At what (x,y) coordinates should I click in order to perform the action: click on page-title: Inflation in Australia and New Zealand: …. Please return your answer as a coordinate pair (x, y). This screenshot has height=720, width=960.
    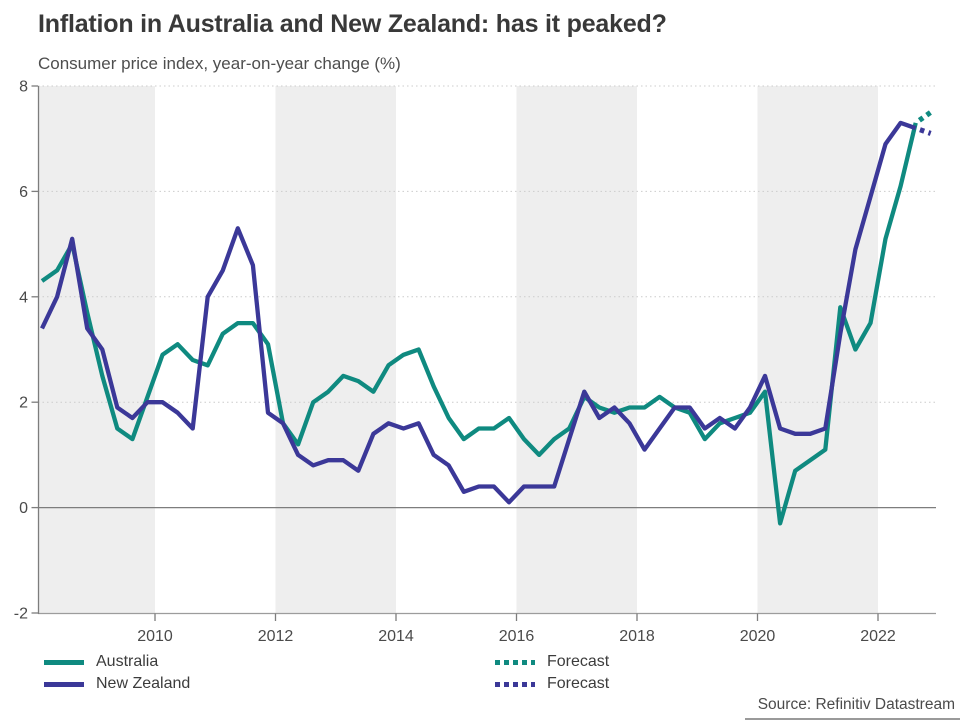
    Looking at the image, I should click on (352, 24).